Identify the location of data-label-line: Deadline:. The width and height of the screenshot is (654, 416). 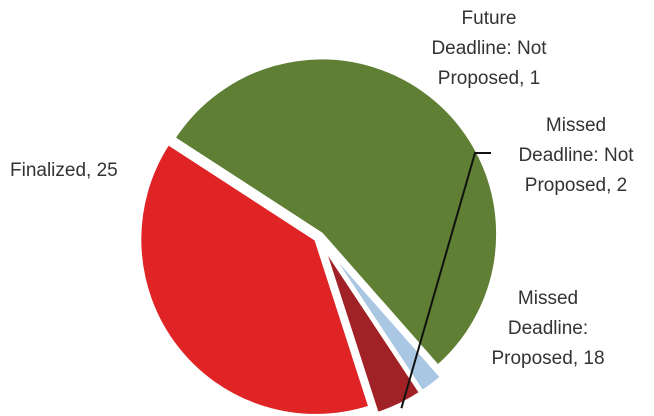
(548, 328).